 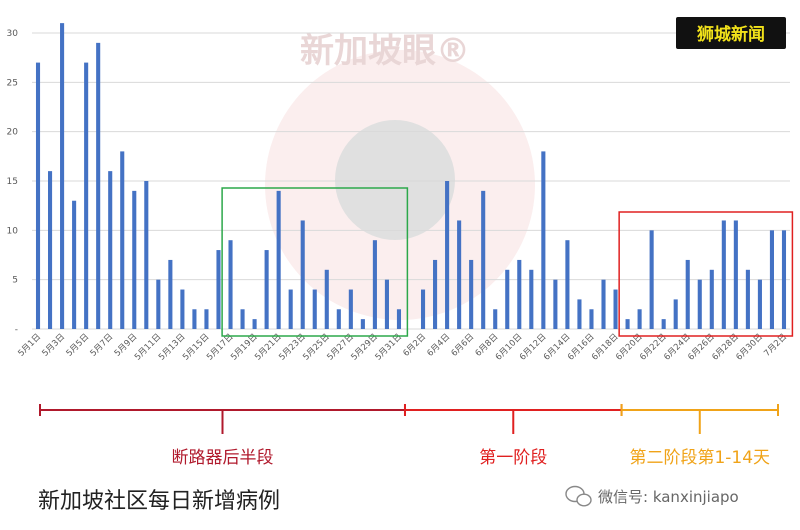 What do you see at coordinates (675, 314) in the screenshot?
I see `bar-6月23日` at bounding box center [675, 314].